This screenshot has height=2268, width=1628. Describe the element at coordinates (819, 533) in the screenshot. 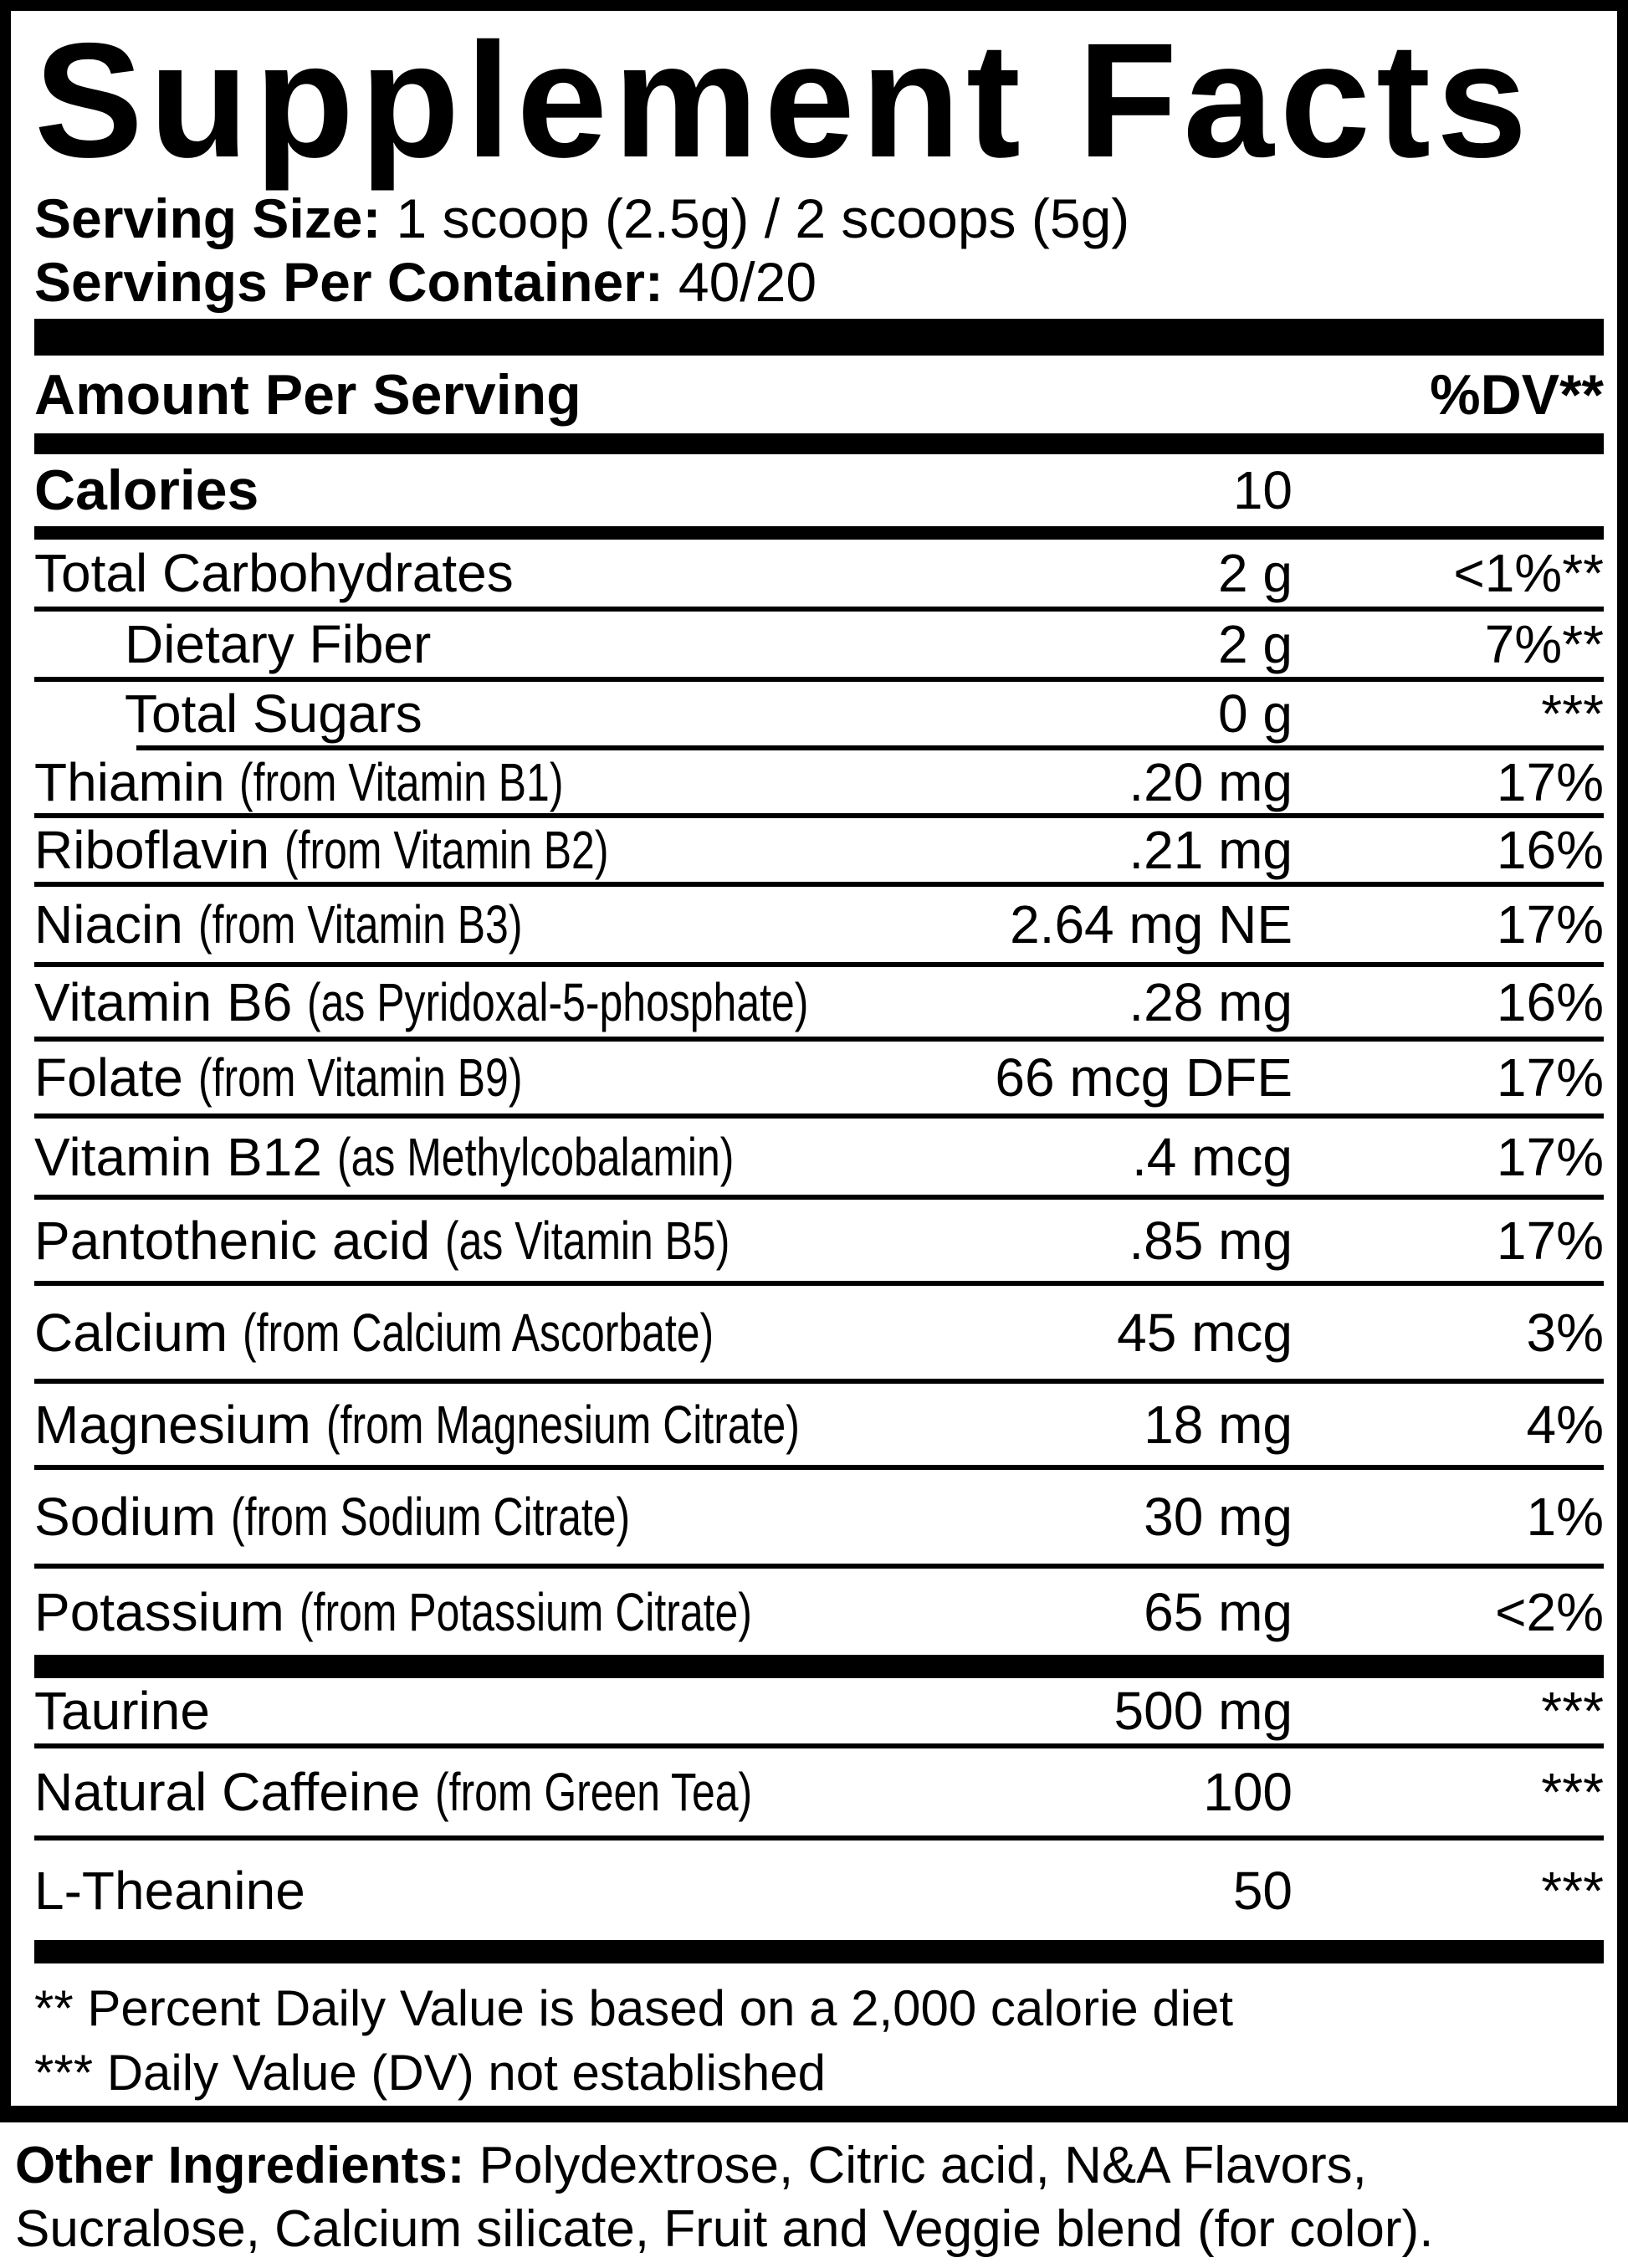

I see `section-divider-calories` at that location.